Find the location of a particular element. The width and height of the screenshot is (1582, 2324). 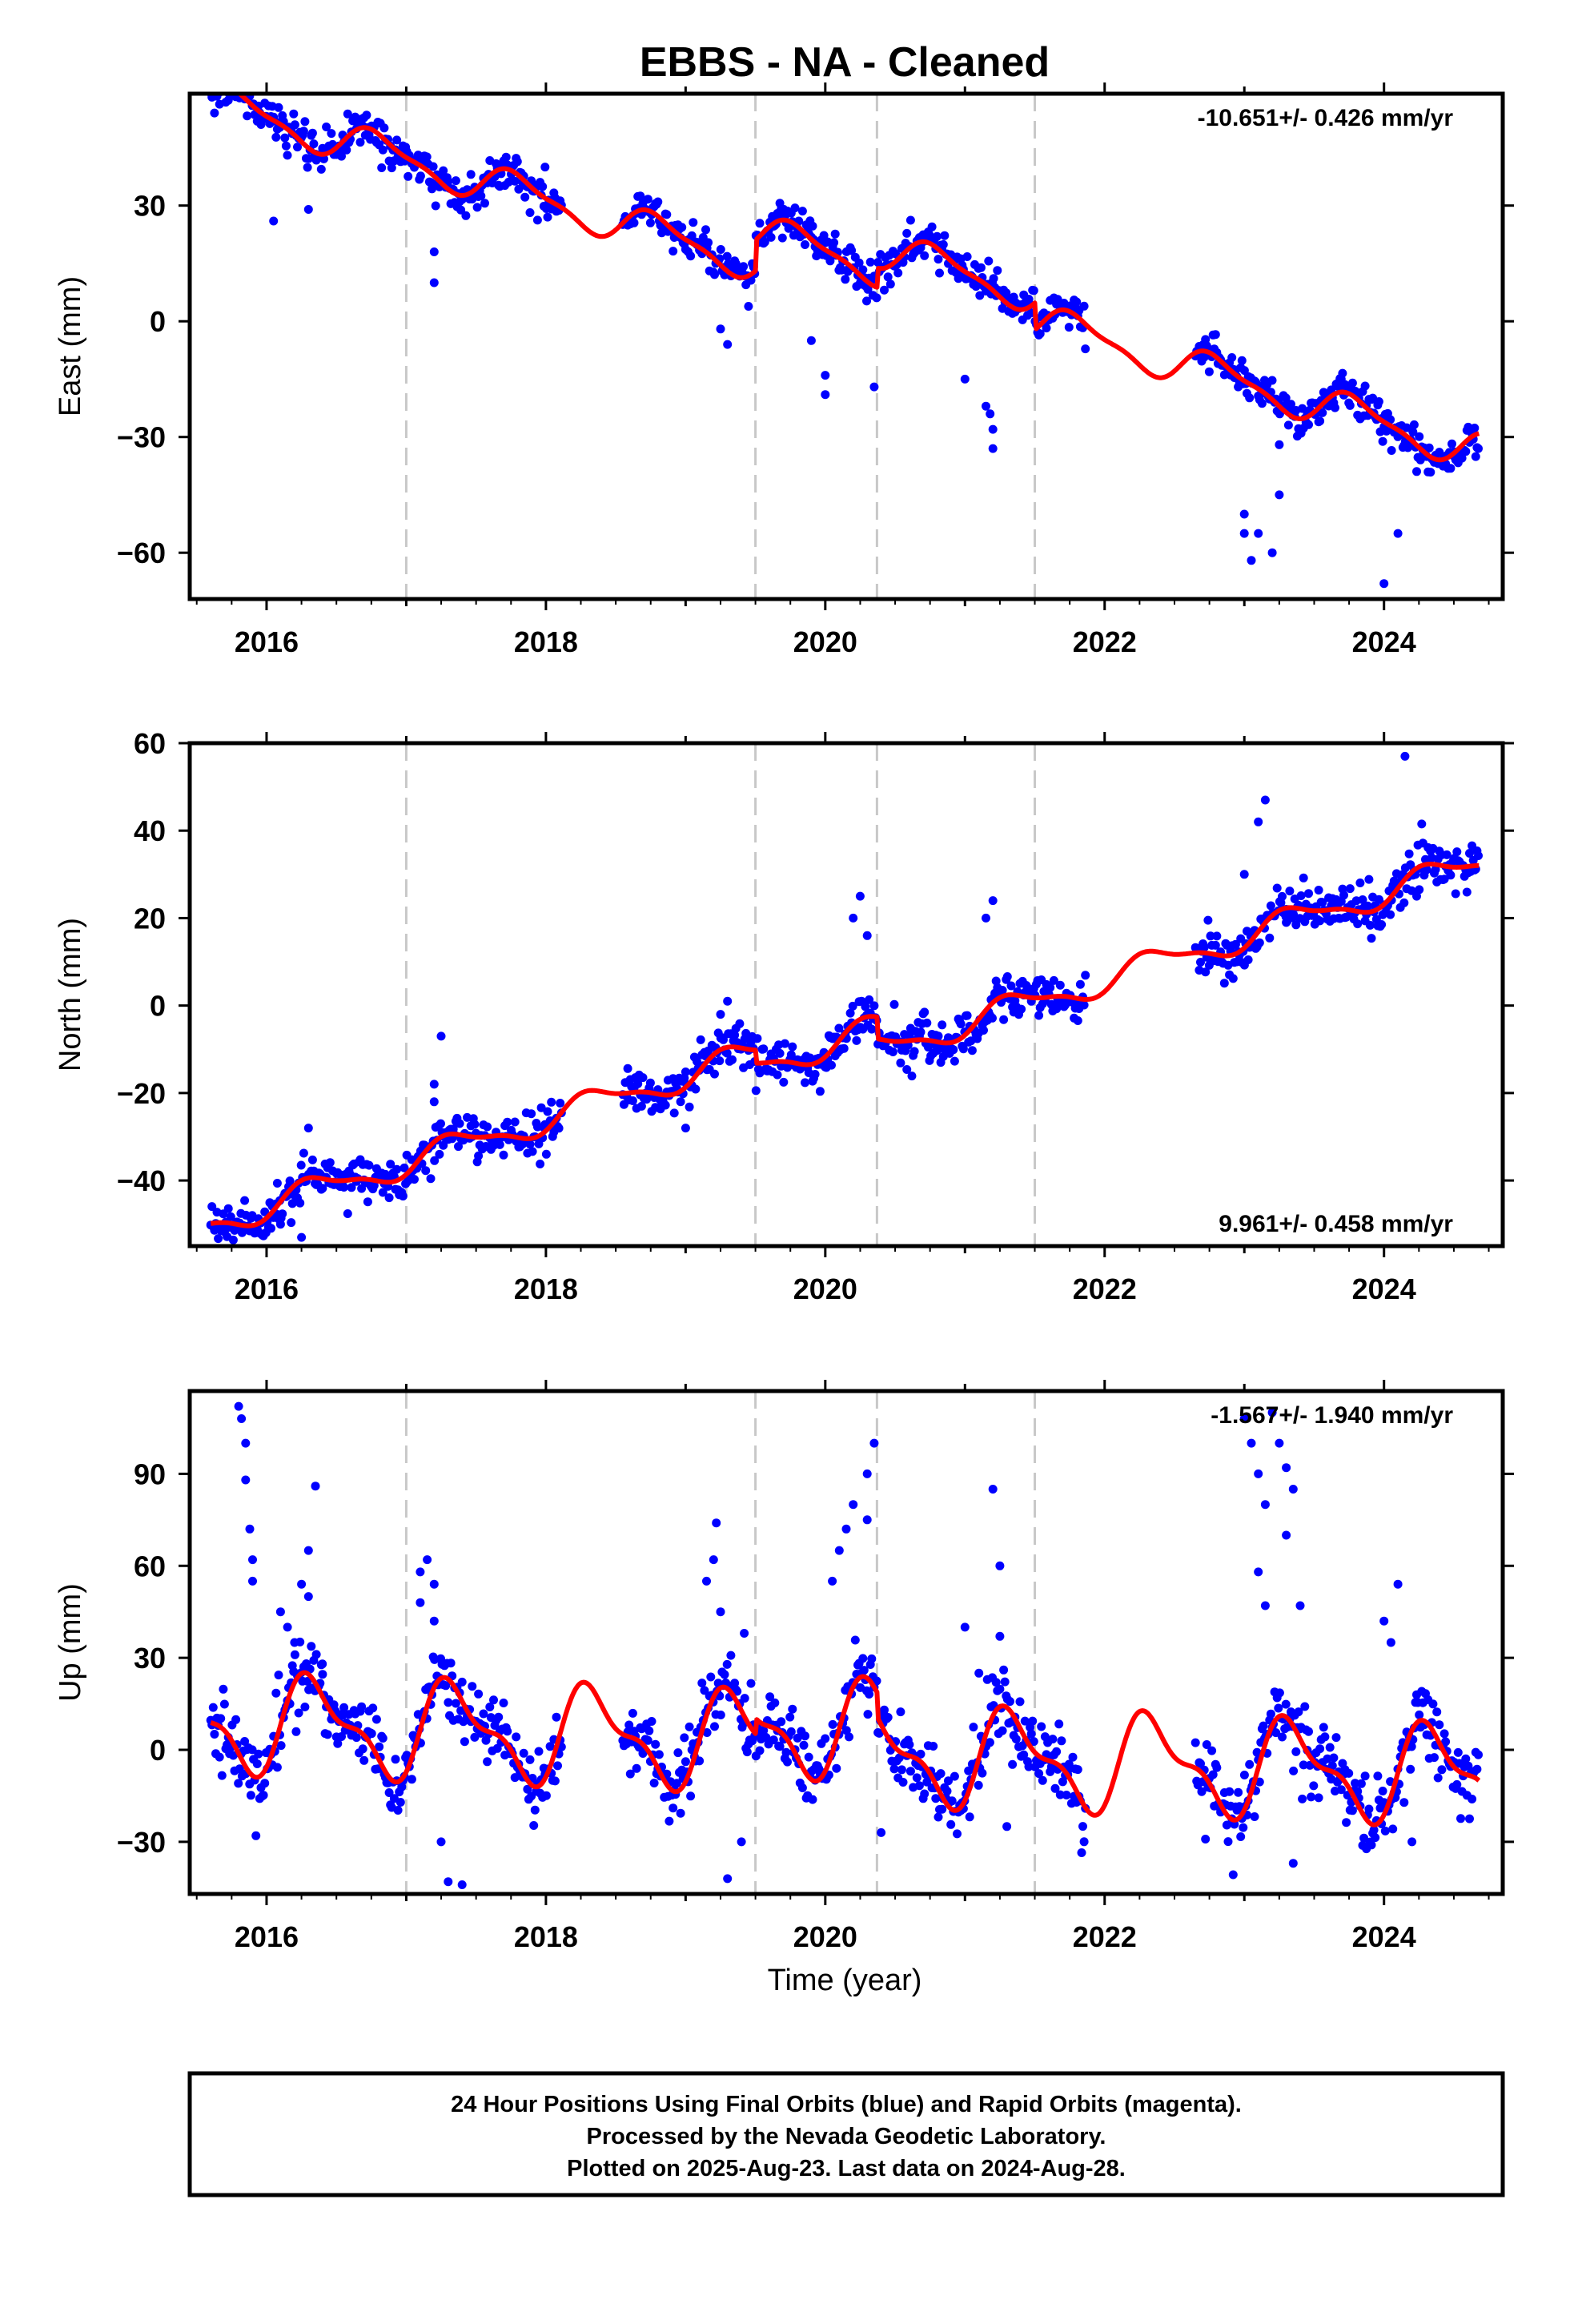

east-x-tick-label: 2016 is located at coordinates (267, 641).